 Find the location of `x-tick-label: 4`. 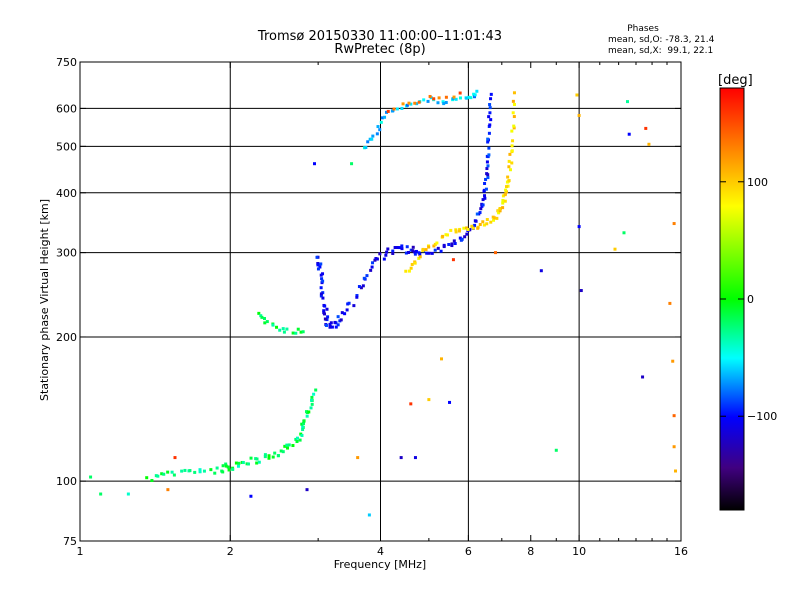

x-tick-label: 4 is located at coordinates (380, 551).